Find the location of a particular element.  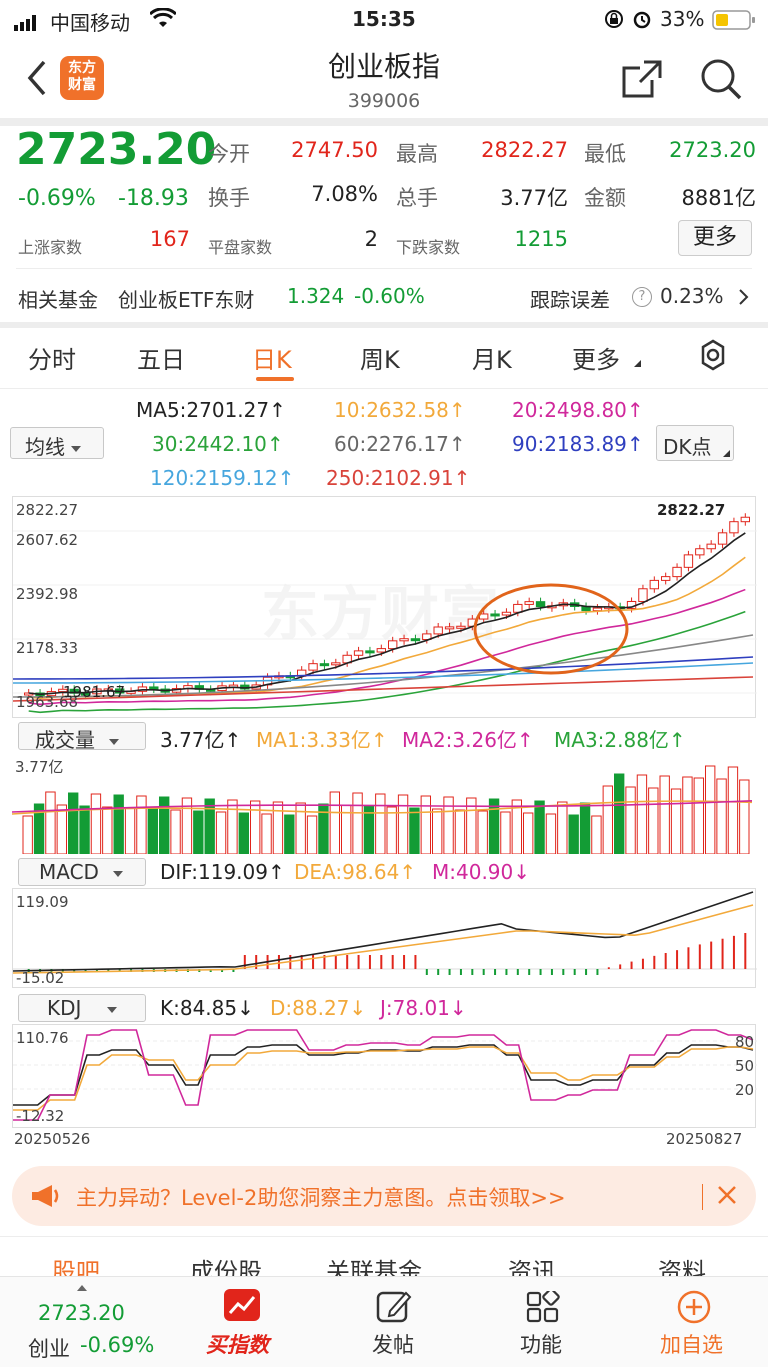

unchanged-label: 平盘家数 is located at coordinates (240, 247).